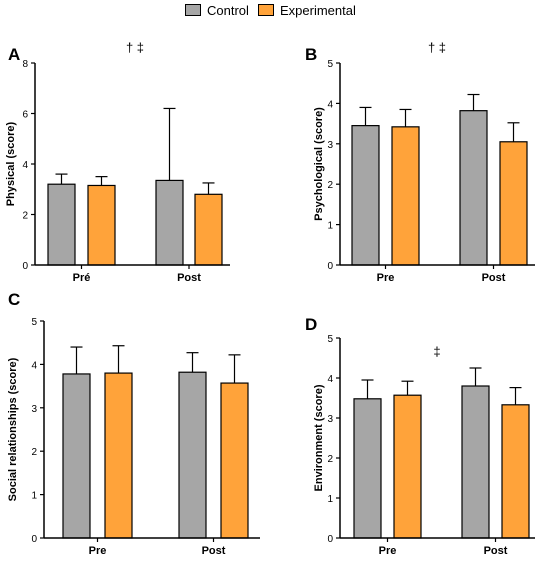 The image size is (550, 569). What do you see at coordinates (11, 163) in the screenshot?
I see `y-axis-label: Physical (score)` at bounding box center [11, 163].